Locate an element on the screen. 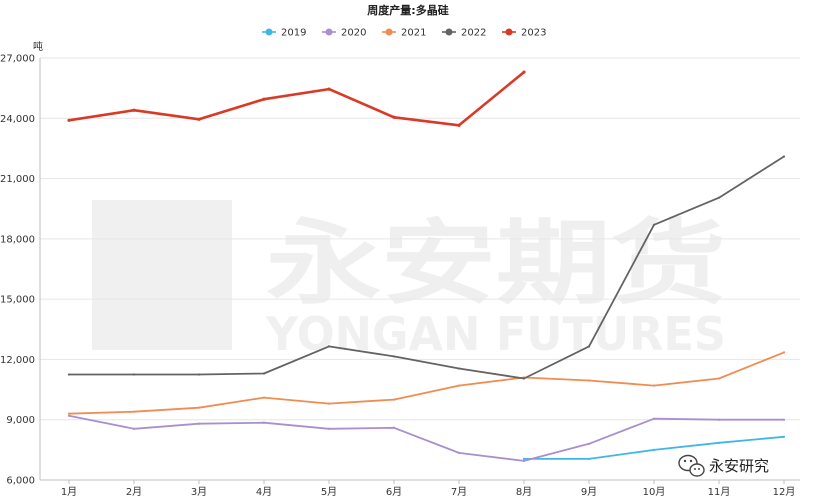  x-tick-label: 4月 is located at coordinates (264, 492).